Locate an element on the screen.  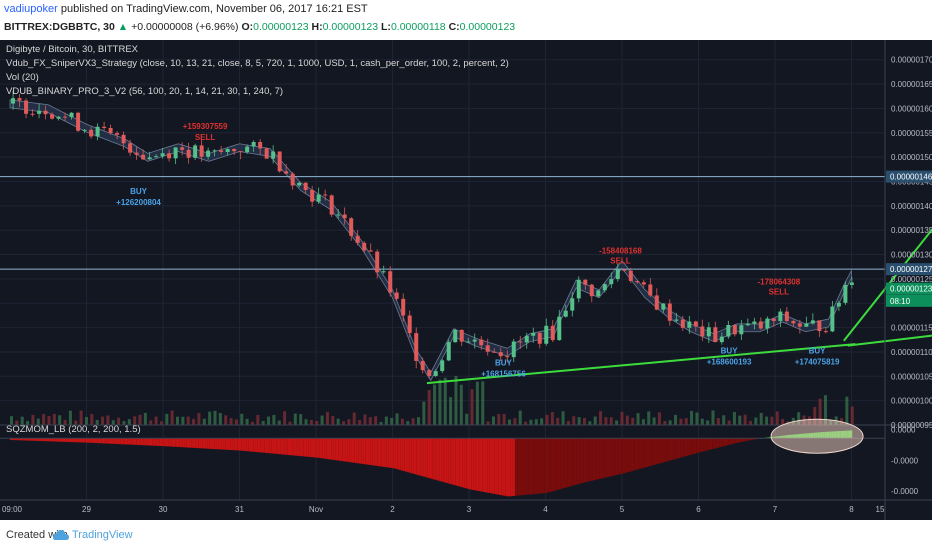
symbol-label: BITTREX:DGBBTC, 30 is located at coordinates (59, 27).